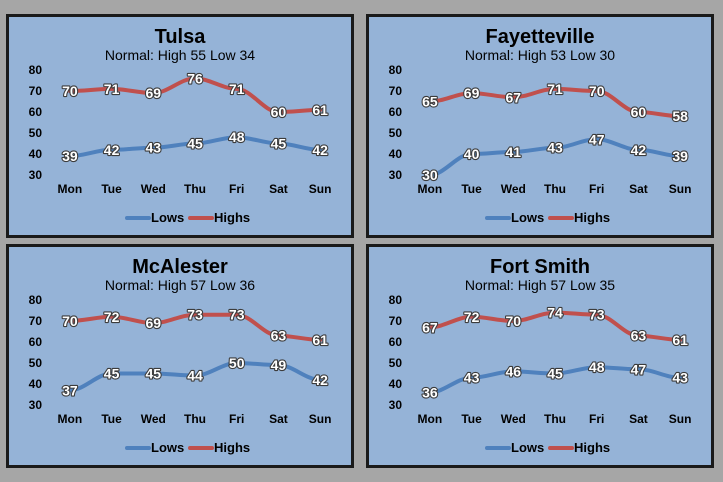 Image resolution: width=723 pixels, height=482 pixels. I want to click on data-label: 73, so click(597, 315).